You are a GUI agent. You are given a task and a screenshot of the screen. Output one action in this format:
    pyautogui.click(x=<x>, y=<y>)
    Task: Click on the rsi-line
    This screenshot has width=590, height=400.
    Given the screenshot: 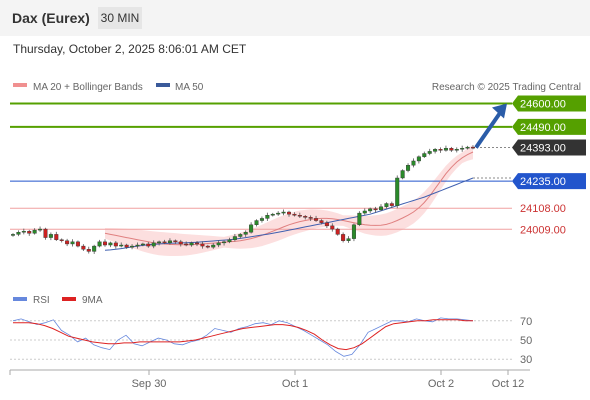 What is the action you would take?
    pyautogui.click(x=243, y=337)
    